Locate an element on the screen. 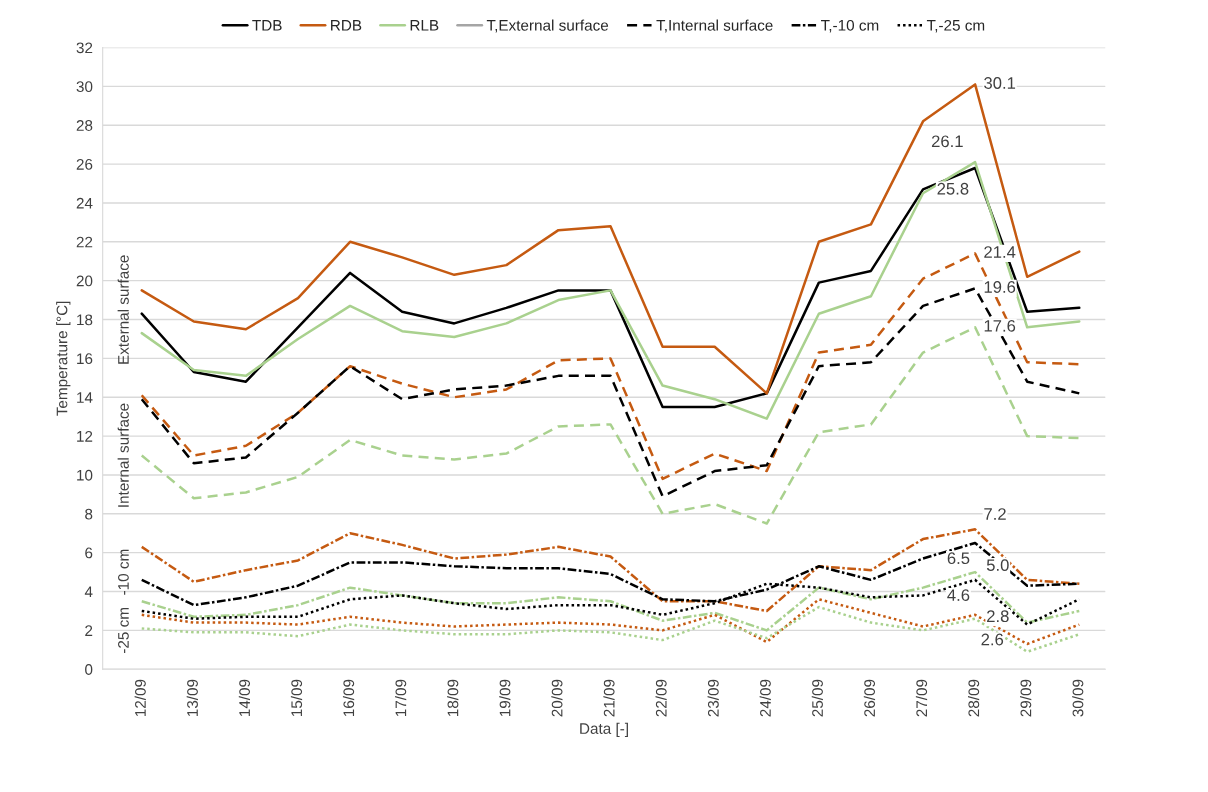  y-tick-label: 26 is located at coordinates (84, 164).